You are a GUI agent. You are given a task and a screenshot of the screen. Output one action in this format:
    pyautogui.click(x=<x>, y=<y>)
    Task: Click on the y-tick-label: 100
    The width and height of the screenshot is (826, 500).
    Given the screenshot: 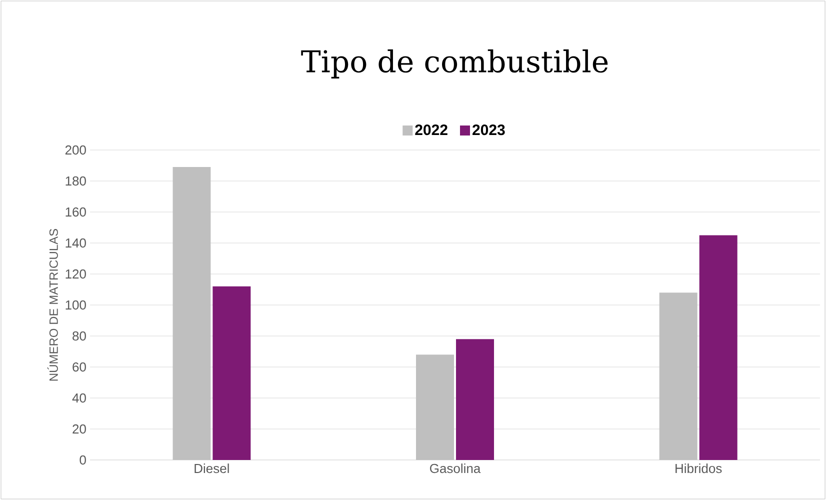 What is the action you would take?
    pyautogui.click(x=76, y=305)
    